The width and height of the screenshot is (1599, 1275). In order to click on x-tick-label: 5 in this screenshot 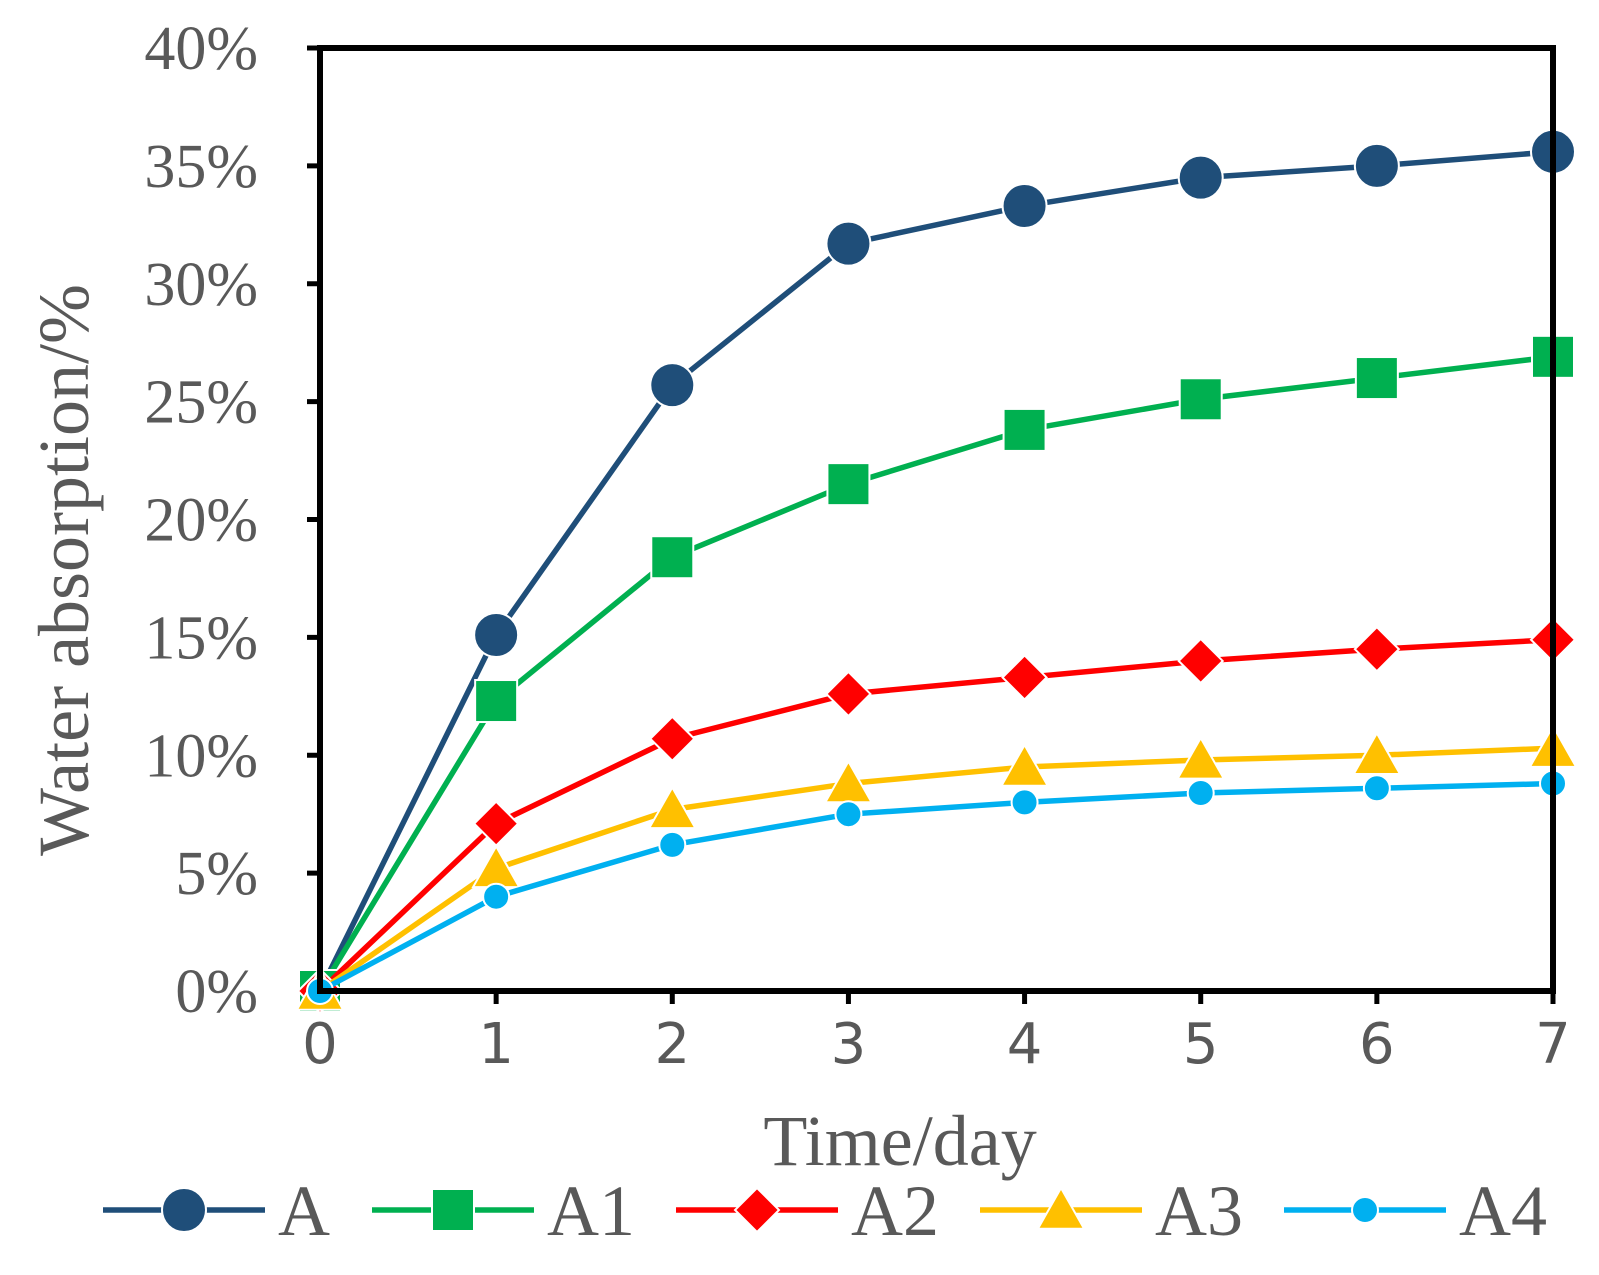, I will do `click(1201, 1044)`.